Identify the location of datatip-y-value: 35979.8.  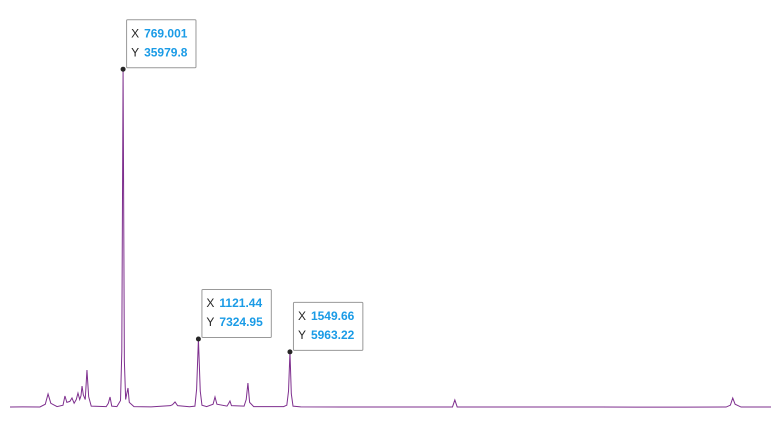
(166, 52).